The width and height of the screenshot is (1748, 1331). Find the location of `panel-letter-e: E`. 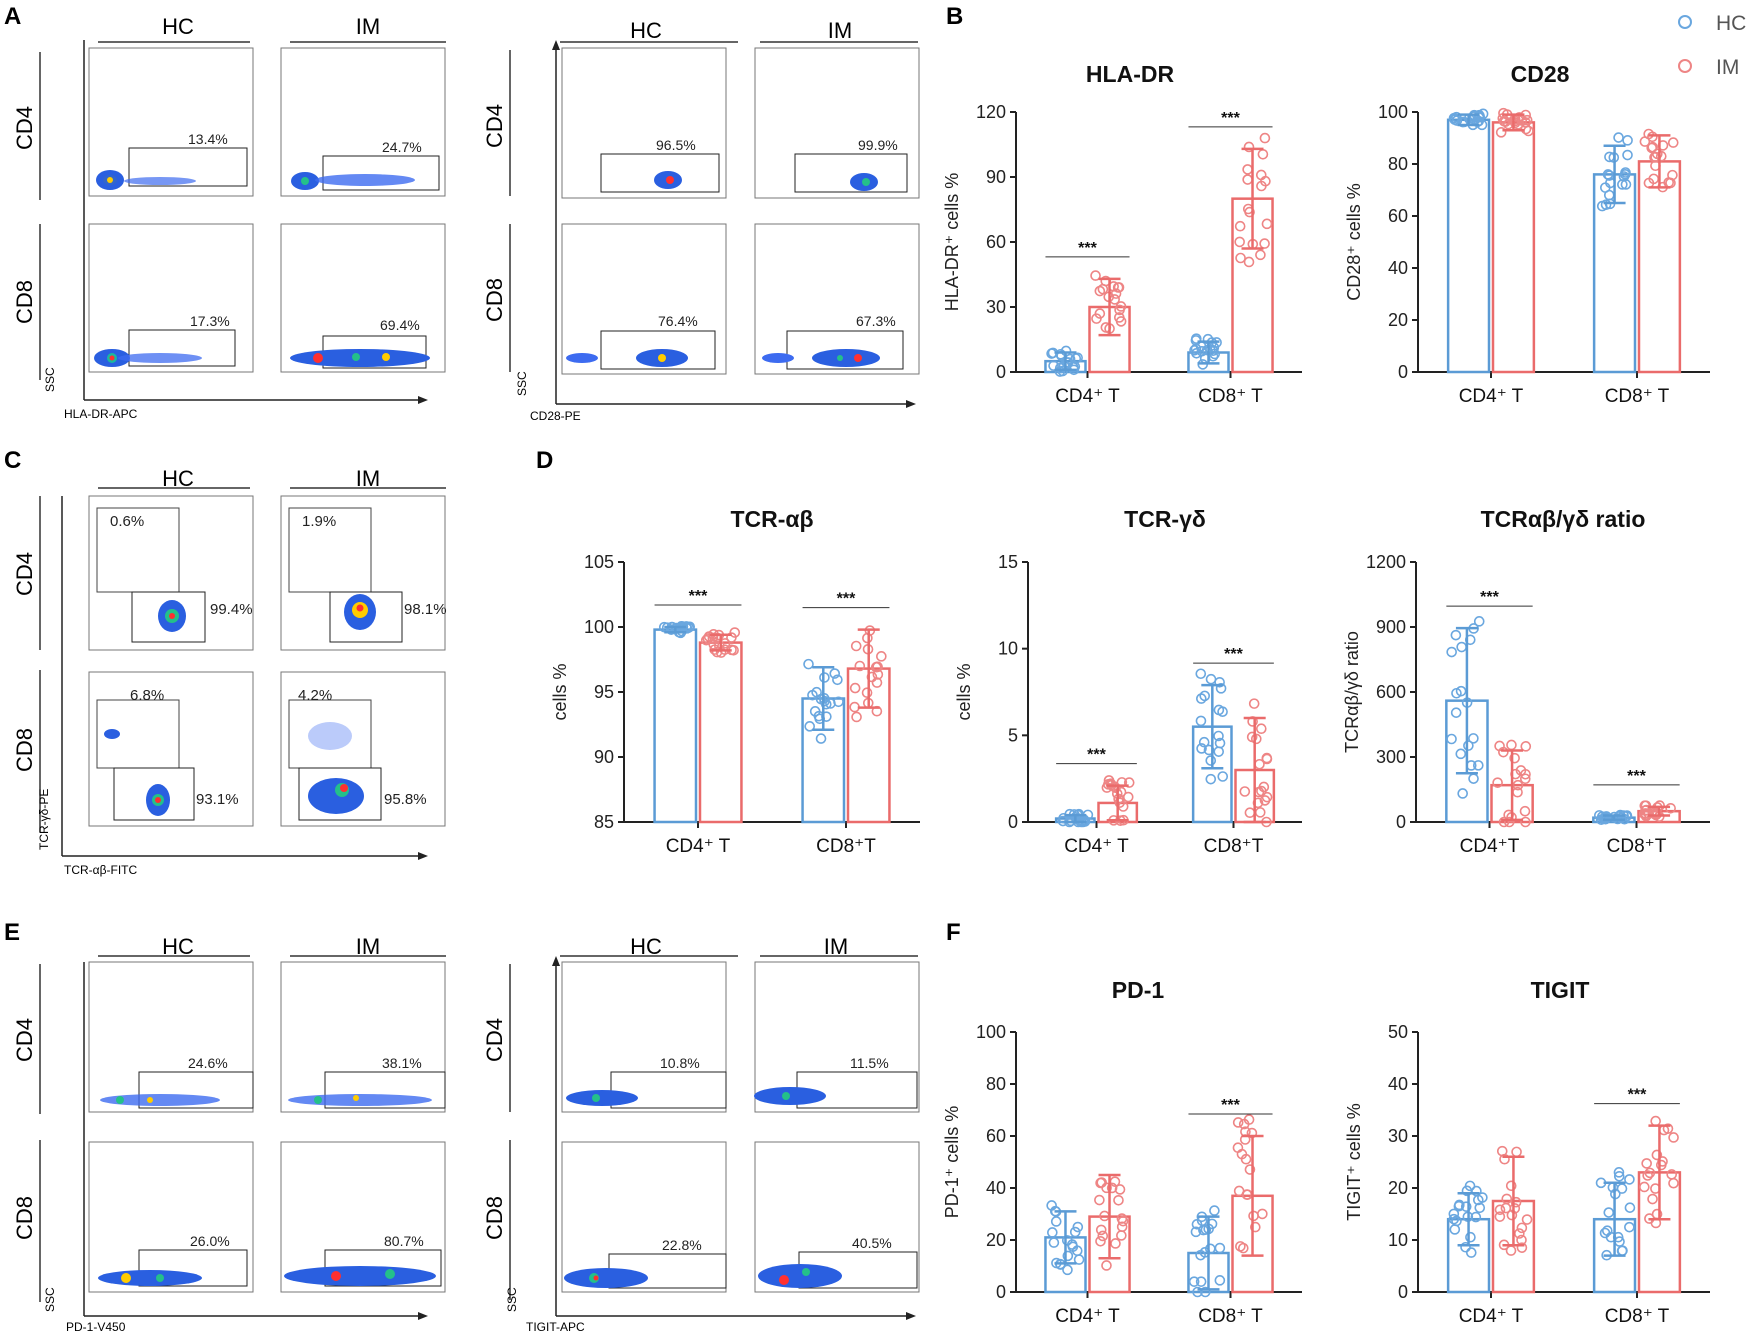

panel-letter-e: E is located at coordinates (12, 932).